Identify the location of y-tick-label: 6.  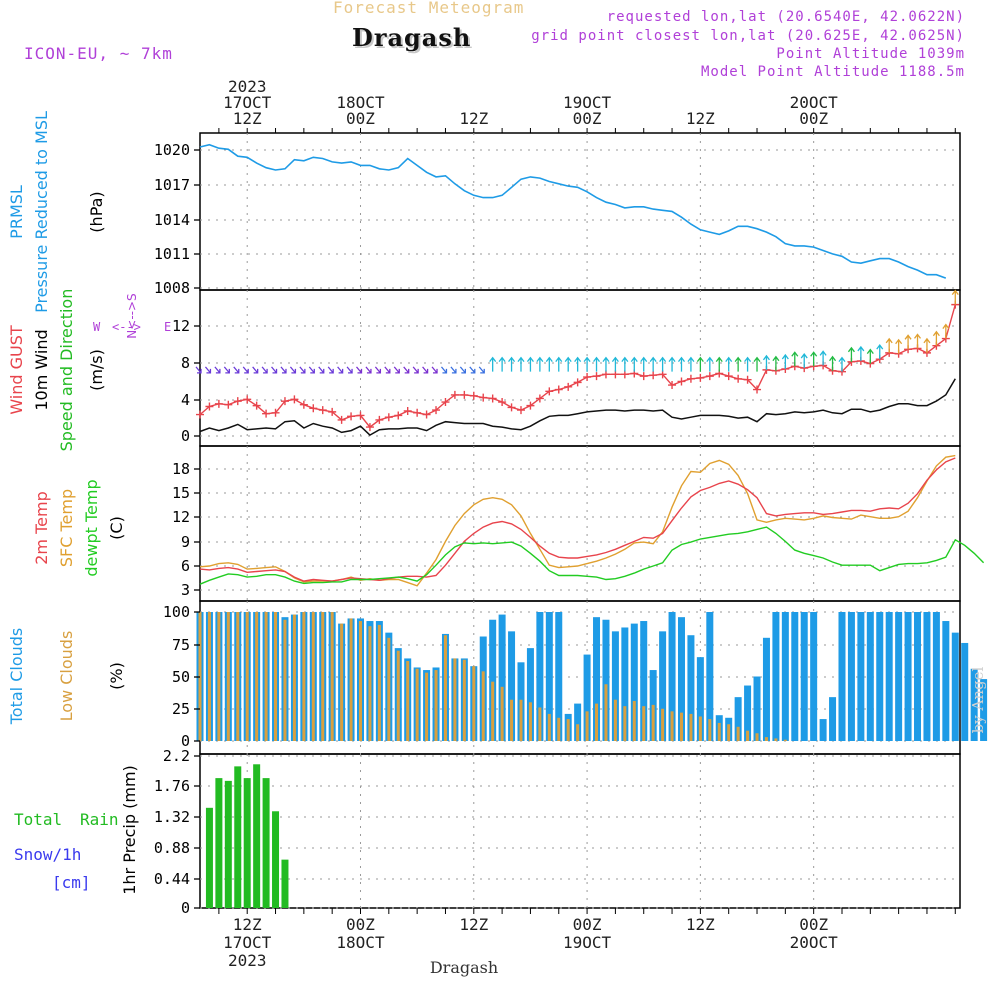
(185, 566).